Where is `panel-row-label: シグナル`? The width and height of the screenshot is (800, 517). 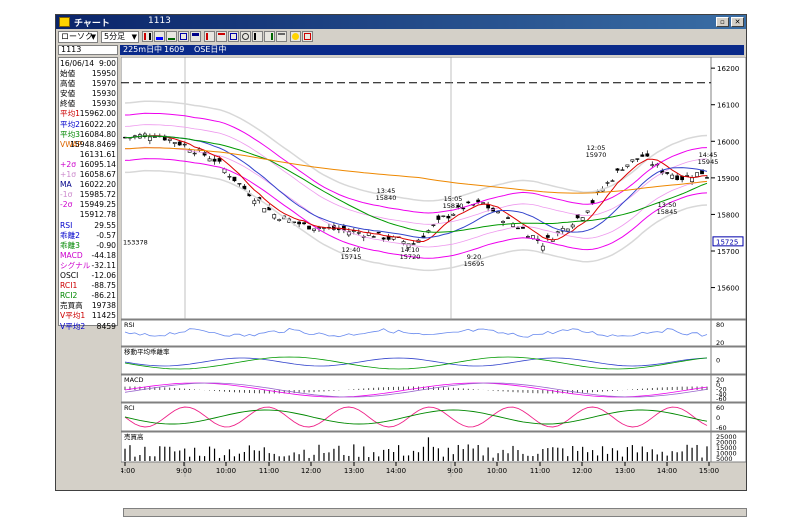 panel-row-label: シグナル is located at coordinates (75, 265).